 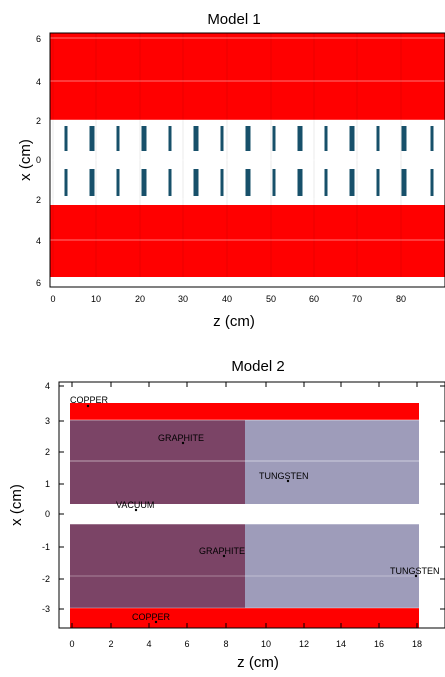 What do you see at coordinates (416, 576) in the screenshot?
I see `model2-marker-tungsten-bottom` at bounding box center [416, 576].